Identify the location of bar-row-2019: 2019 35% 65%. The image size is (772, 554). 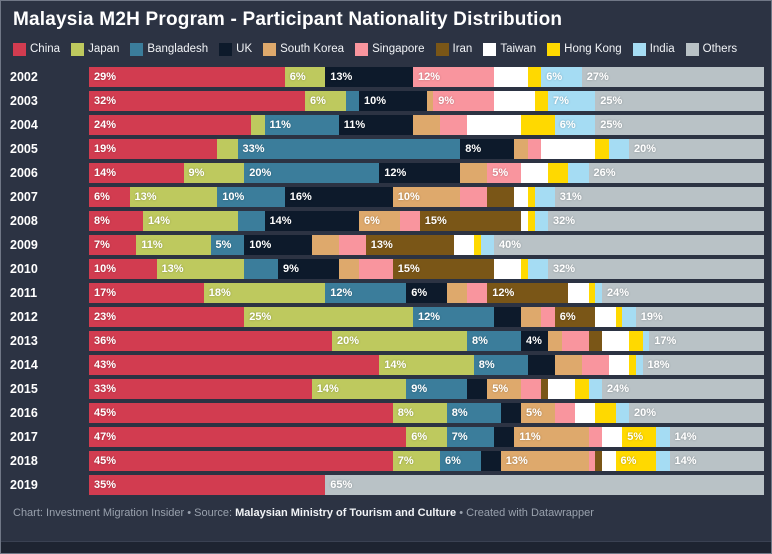
(386, 485).